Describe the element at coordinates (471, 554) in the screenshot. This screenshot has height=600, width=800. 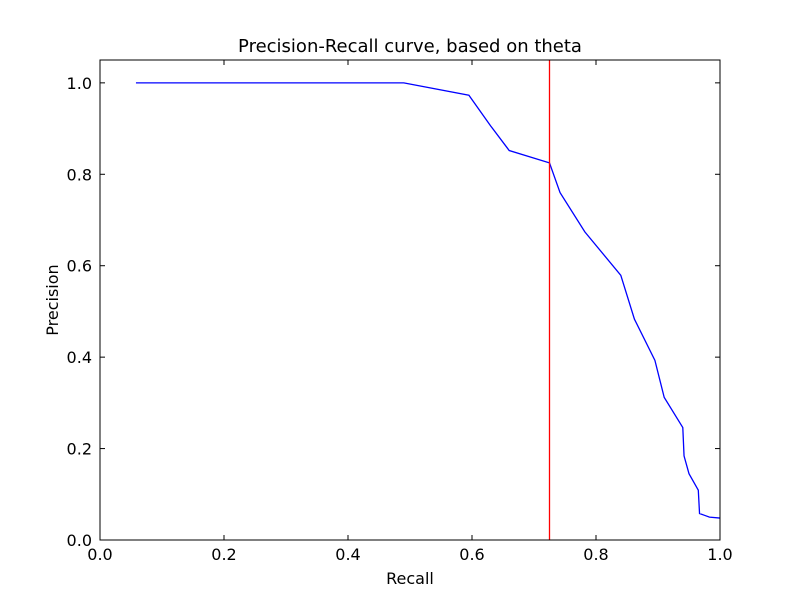
I see `x-tick-label: 0.6` at that location.